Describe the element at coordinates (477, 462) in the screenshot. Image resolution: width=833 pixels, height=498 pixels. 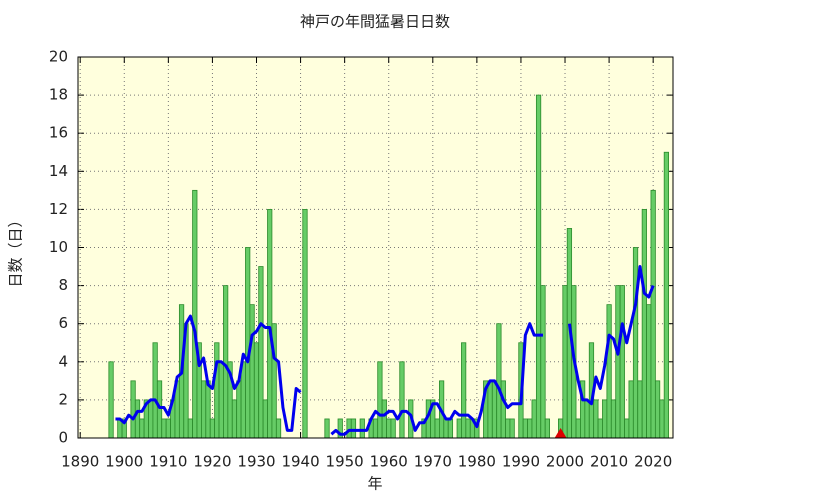
I see `x-tick-label: 1980` at that location.